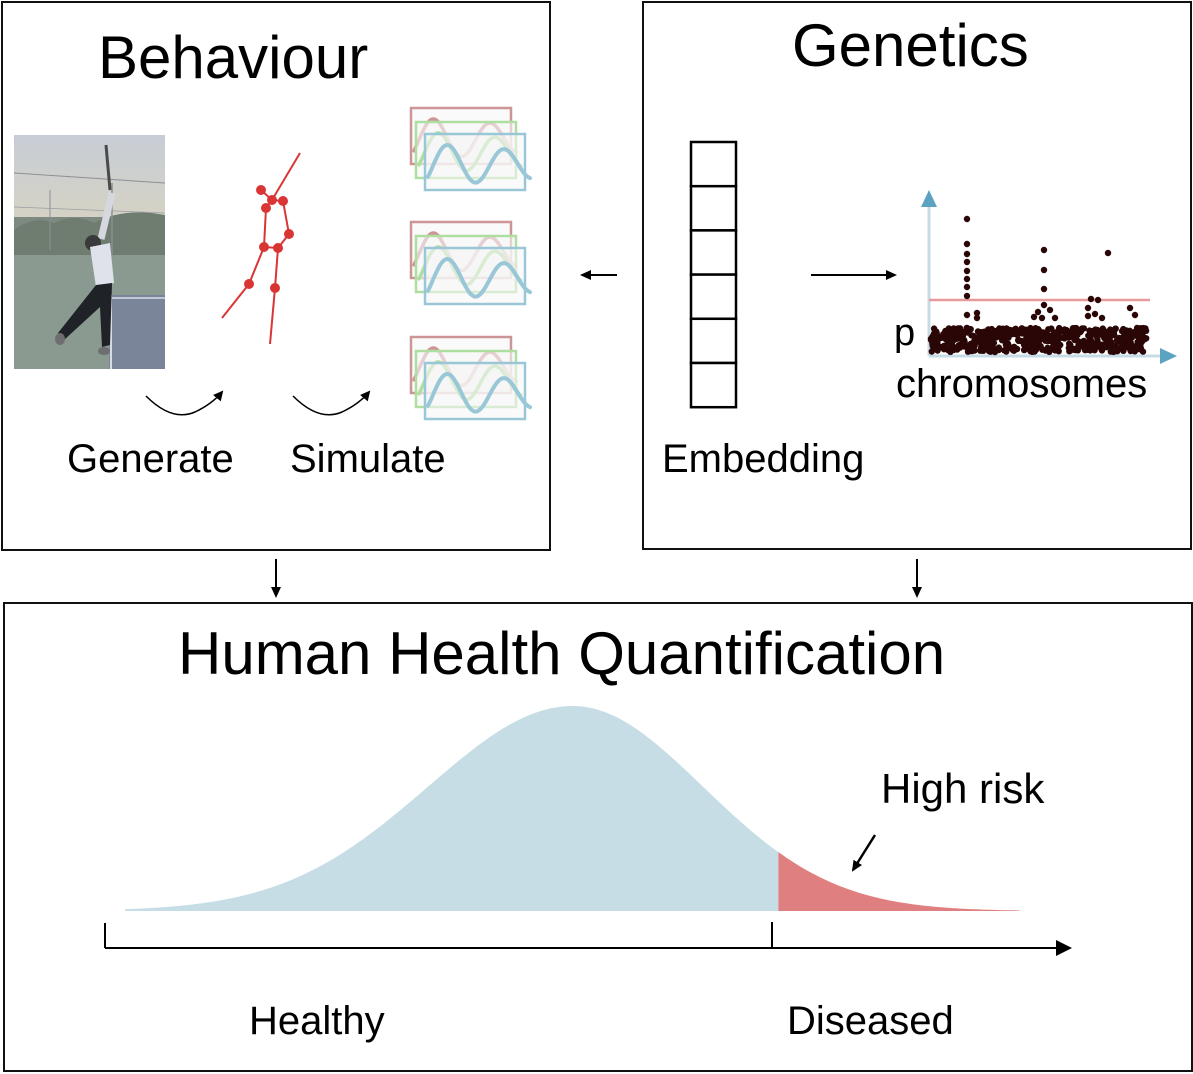 Image resolution: width=1193 pixels, height=1074 pixels. I want to click on simulated-signals, so click(470, 263).